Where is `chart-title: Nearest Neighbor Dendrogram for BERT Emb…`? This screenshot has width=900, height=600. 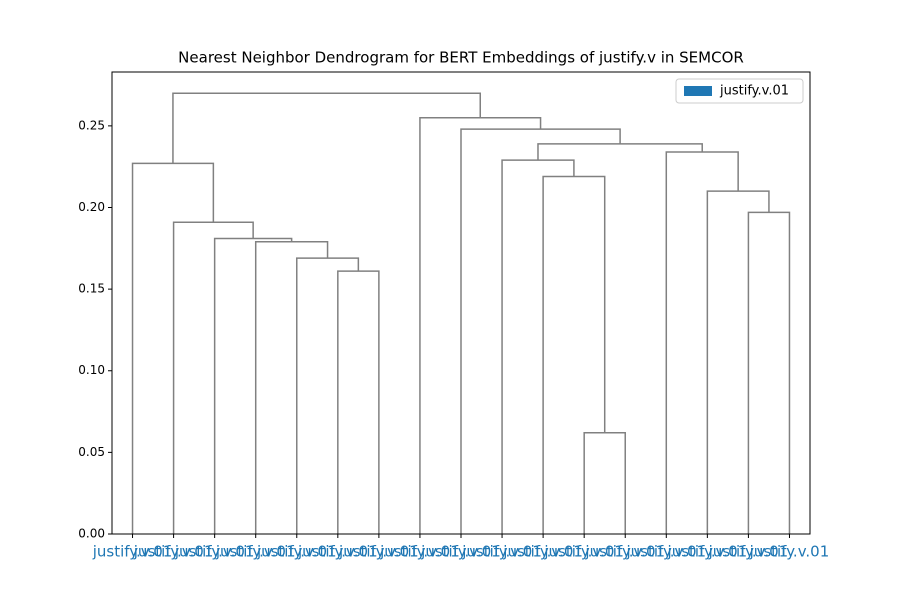 chart-title: Nearest Neighbor Dendrogram for BERT Emb… is located at coordinates (461, 58).